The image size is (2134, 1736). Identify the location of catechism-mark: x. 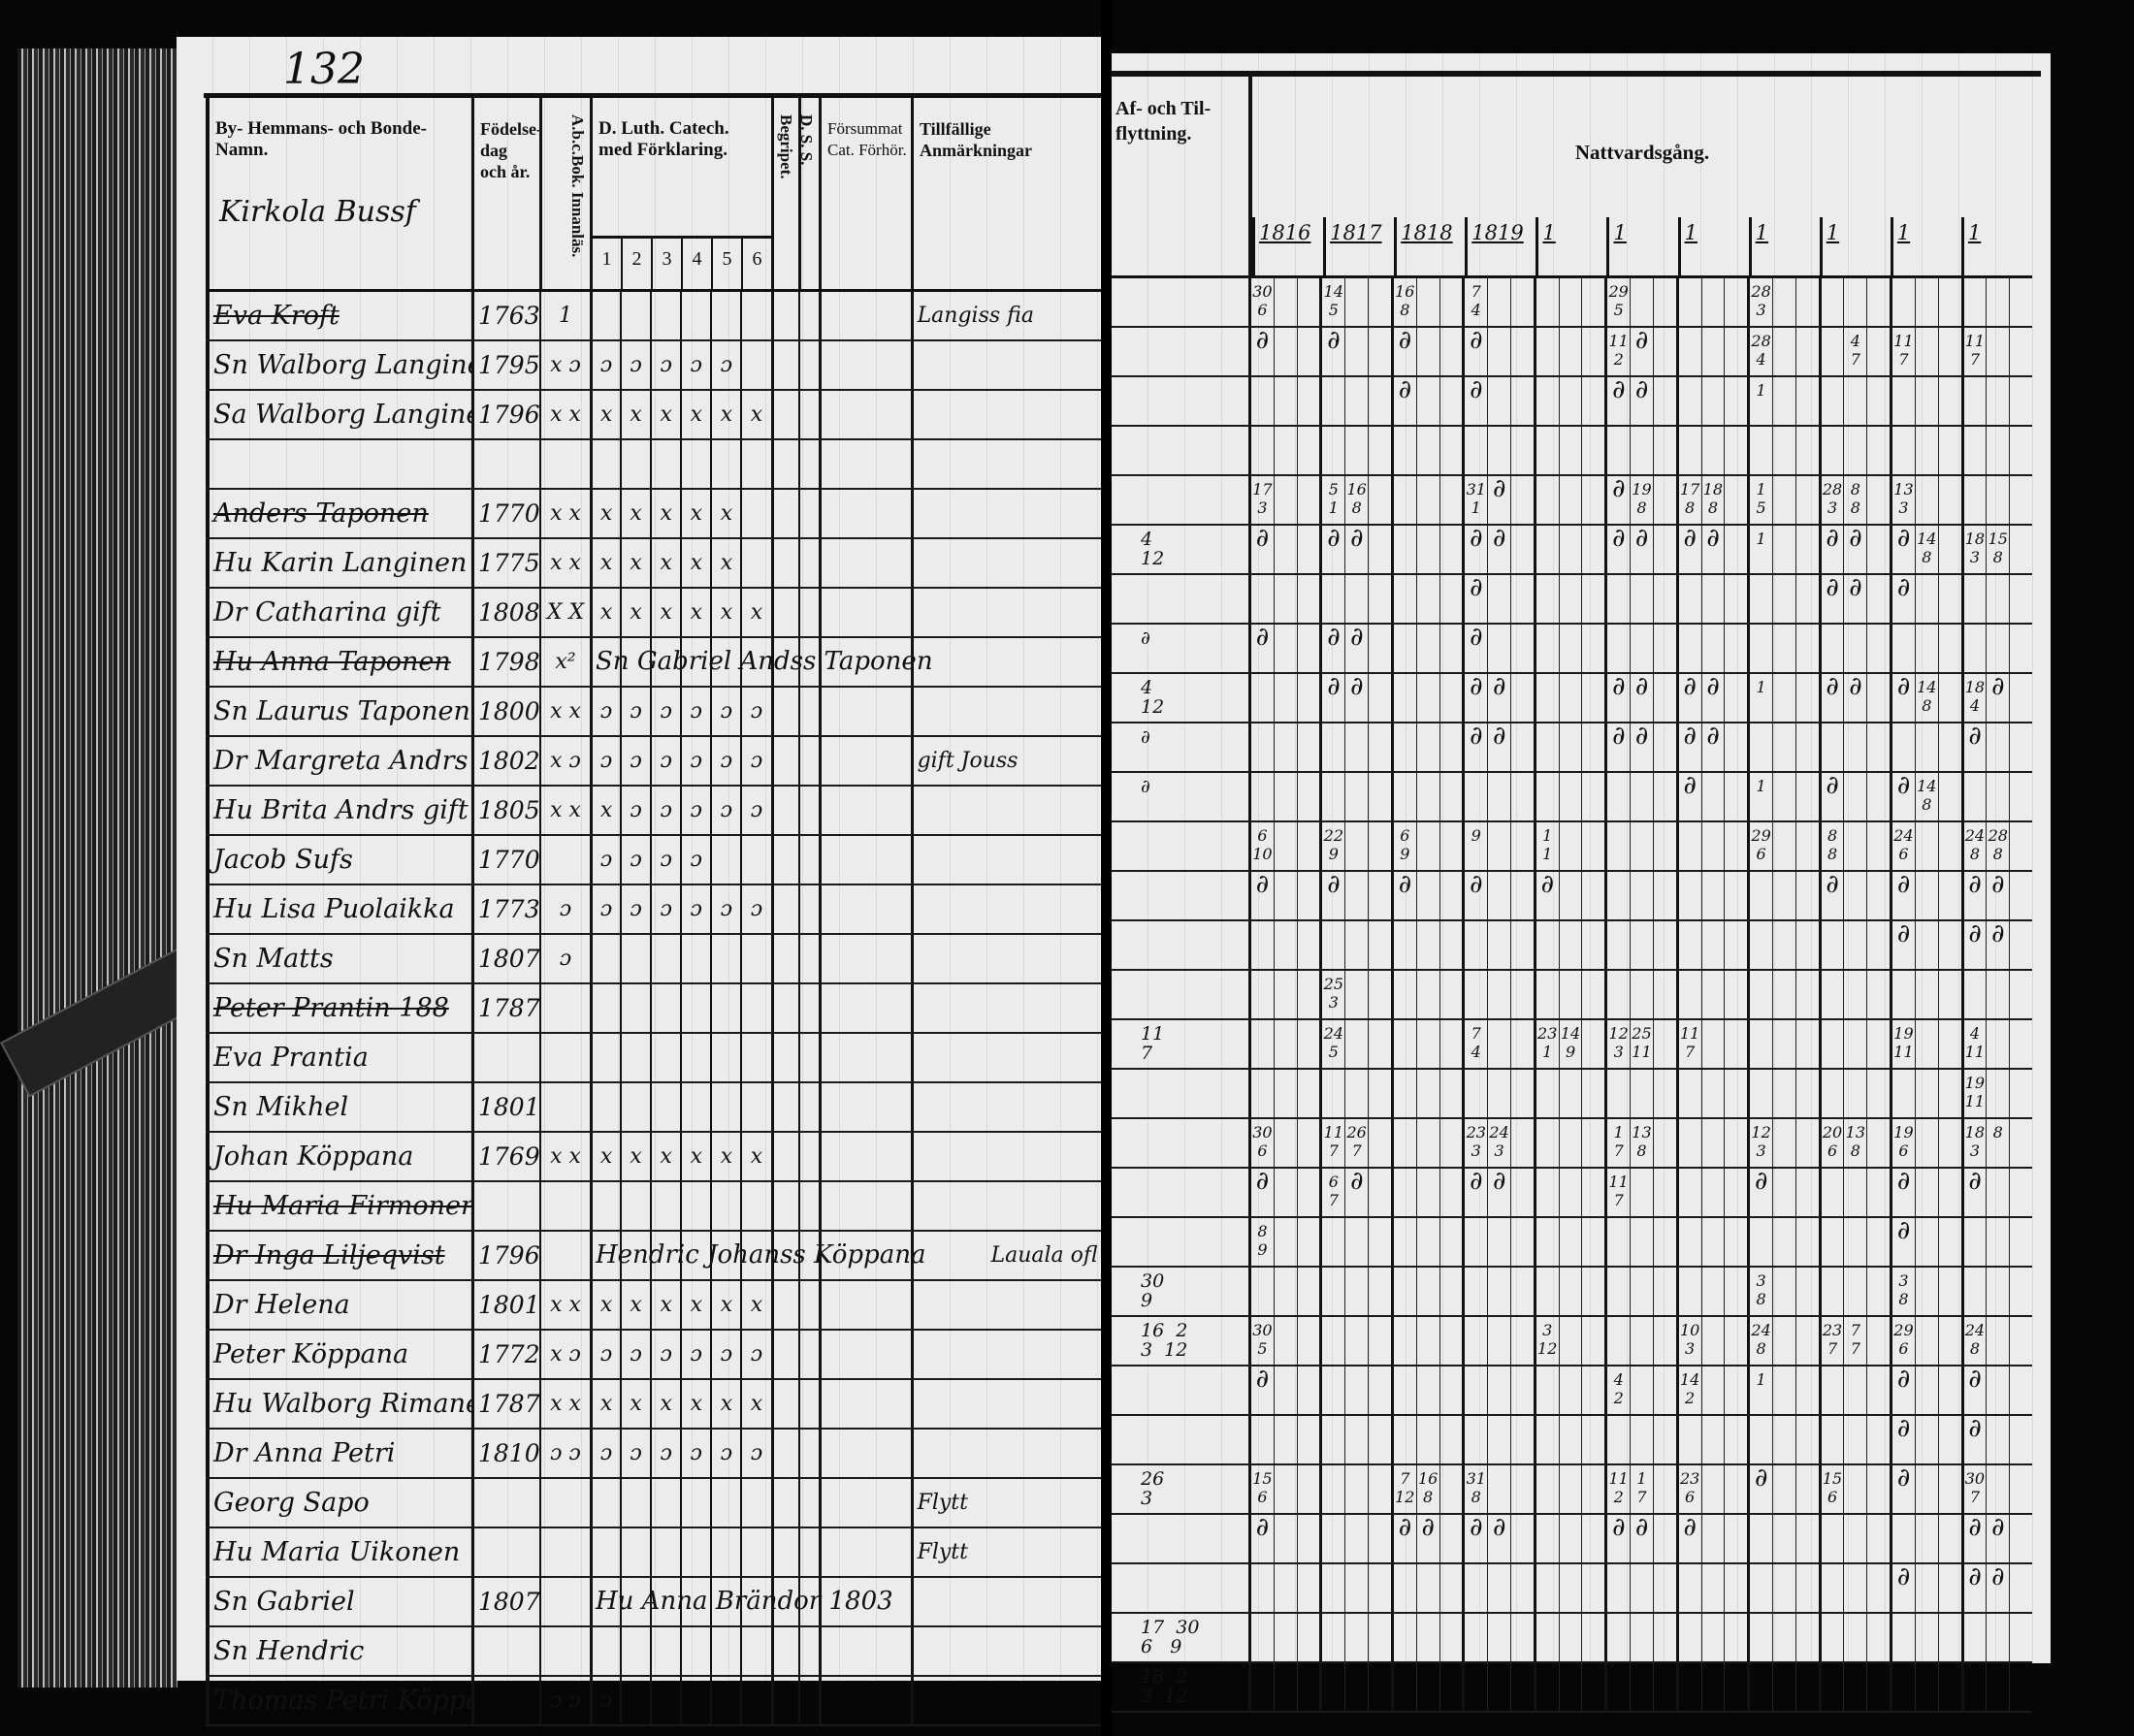
(665, 1156).